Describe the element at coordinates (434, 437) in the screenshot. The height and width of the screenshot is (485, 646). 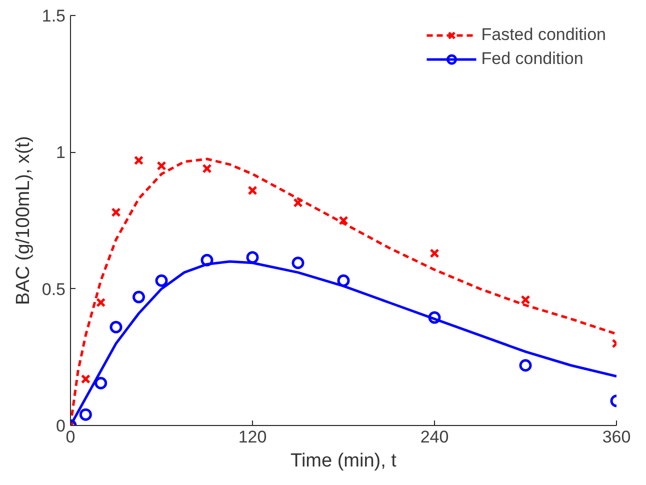
I see `x-tick-label: 240` at that location.